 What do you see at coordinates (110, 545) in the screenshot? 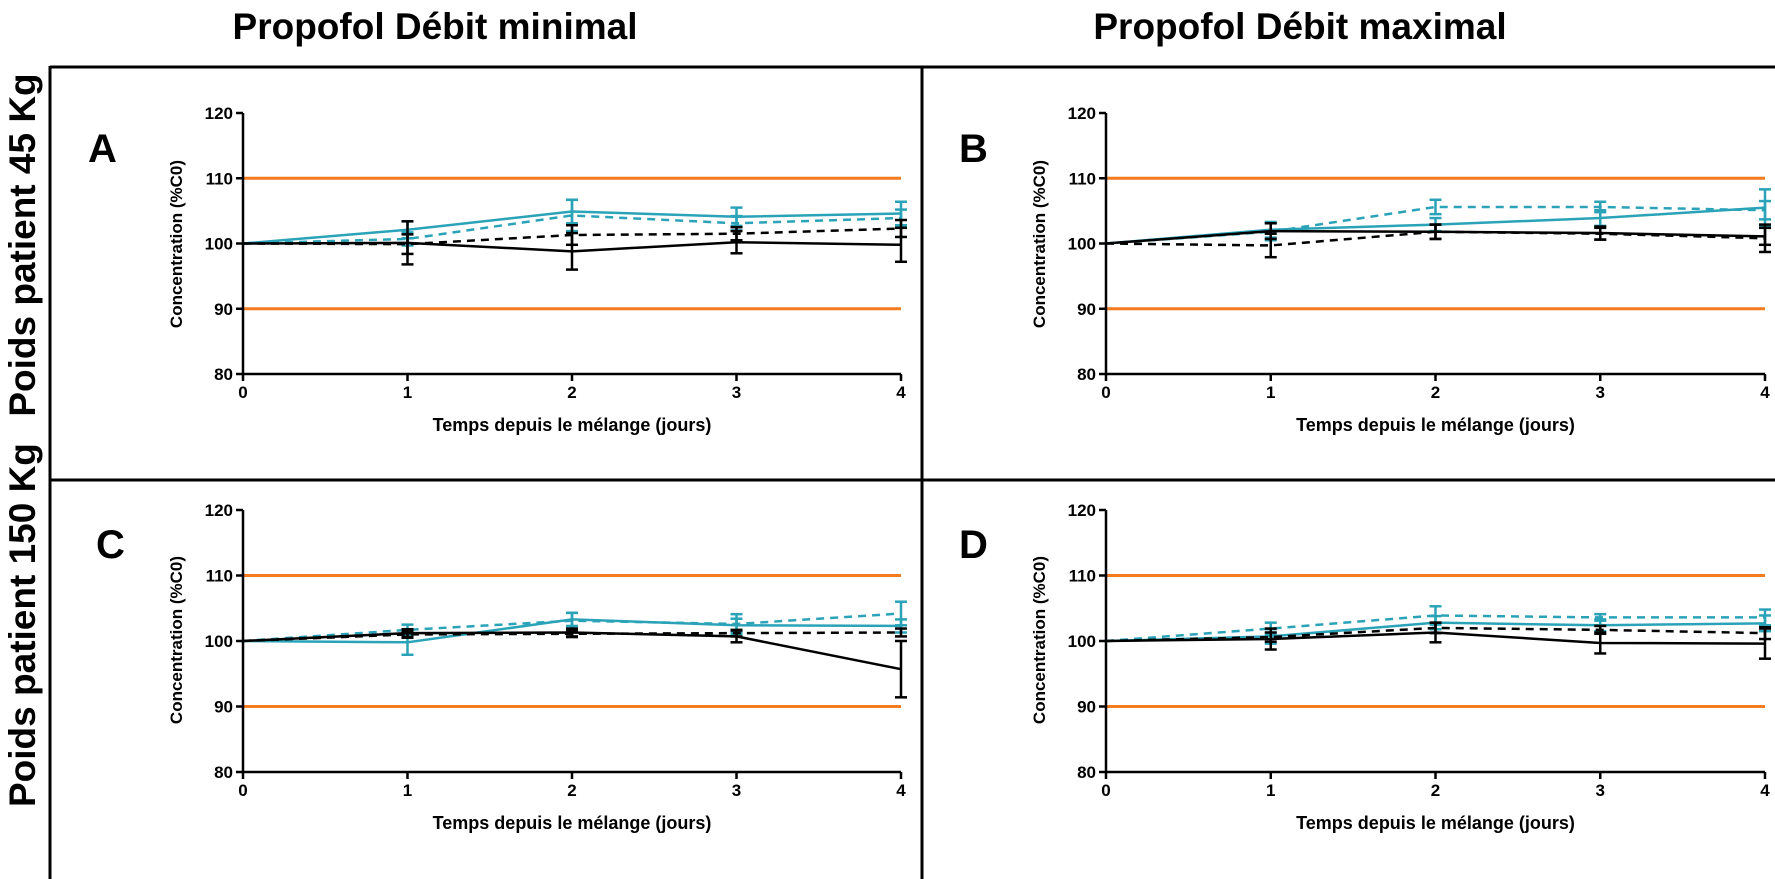
I see `panel-letter: C` at bounding box center [110, 545].